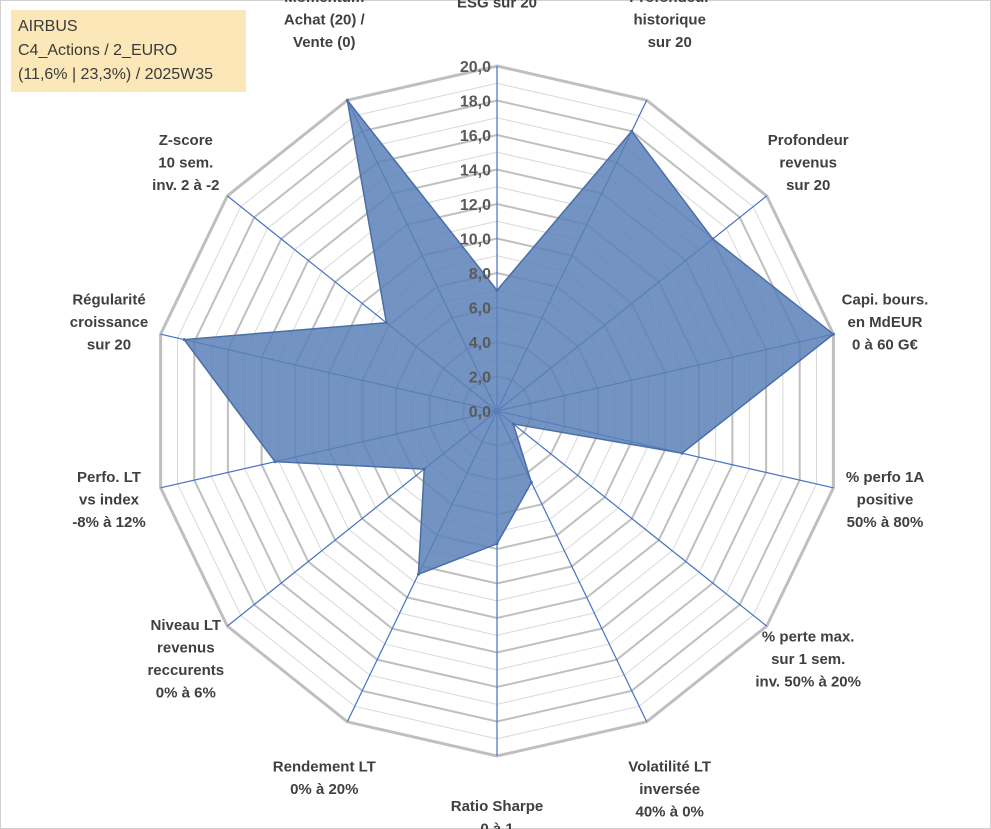 This screenshot has width=991, height=829. I want to click on tick-label: 2,0, so click(480, 378).